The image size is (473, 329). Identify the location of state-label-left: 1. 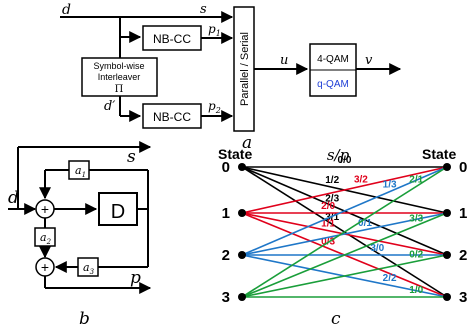
(226, 213).